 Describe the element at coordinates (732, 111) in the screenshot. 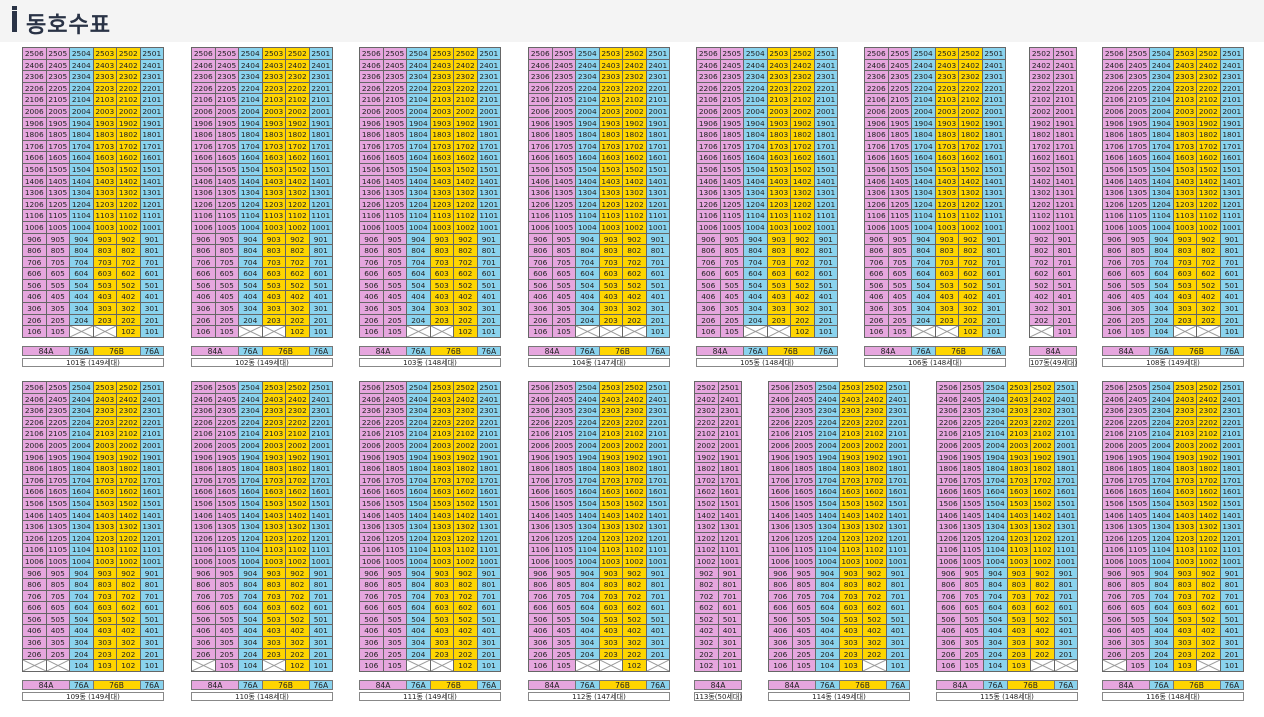

I see `unit-cell: 2005` at that location.